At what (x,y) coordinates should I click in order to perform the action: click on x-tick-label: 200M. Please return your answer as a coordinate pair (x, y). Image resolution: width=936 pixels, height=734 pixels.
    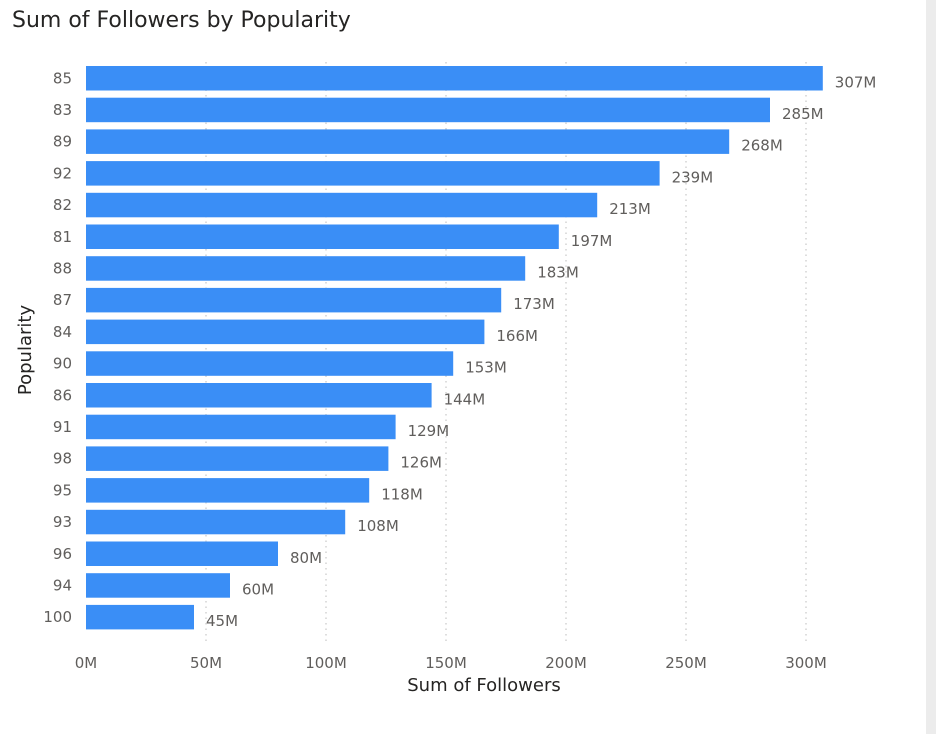
    Looking at the image, I should click on (566, 663).